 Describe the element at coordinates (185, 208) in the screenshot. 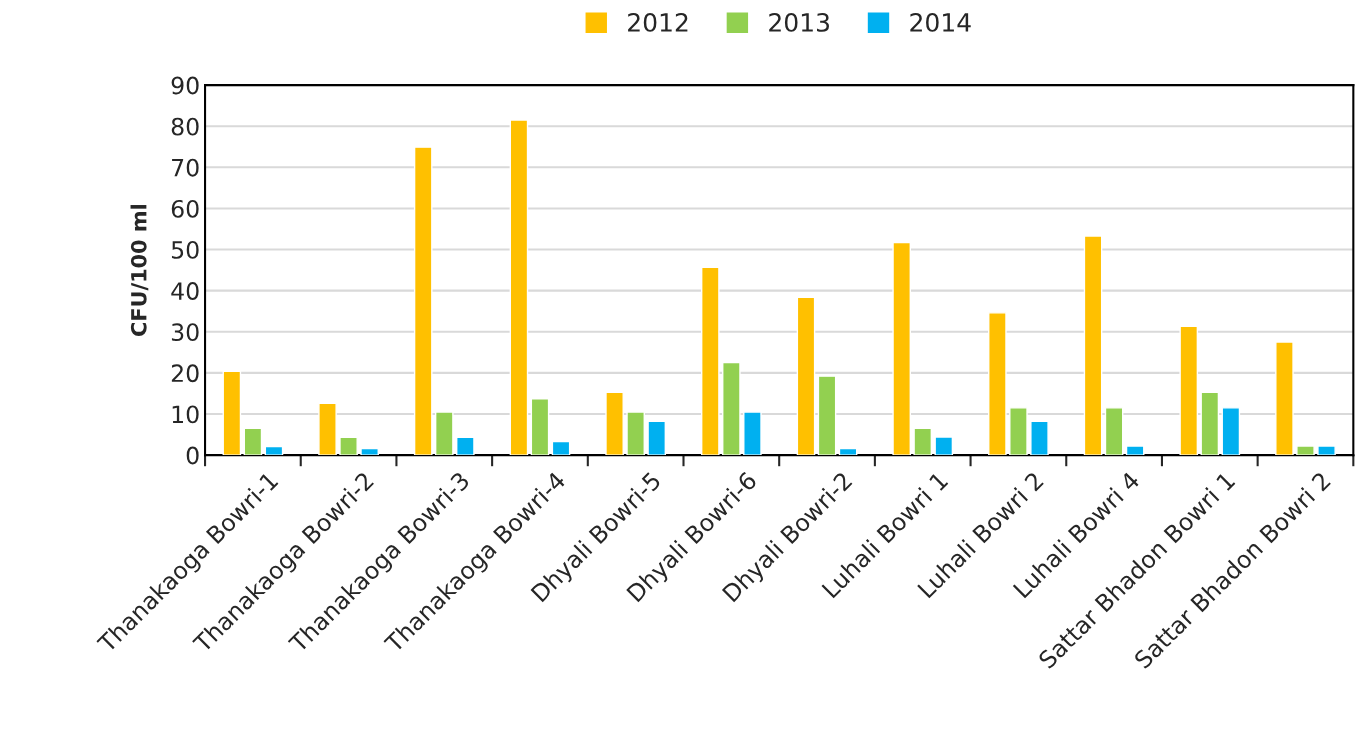

I see `y-tick-label: 60` at that location.